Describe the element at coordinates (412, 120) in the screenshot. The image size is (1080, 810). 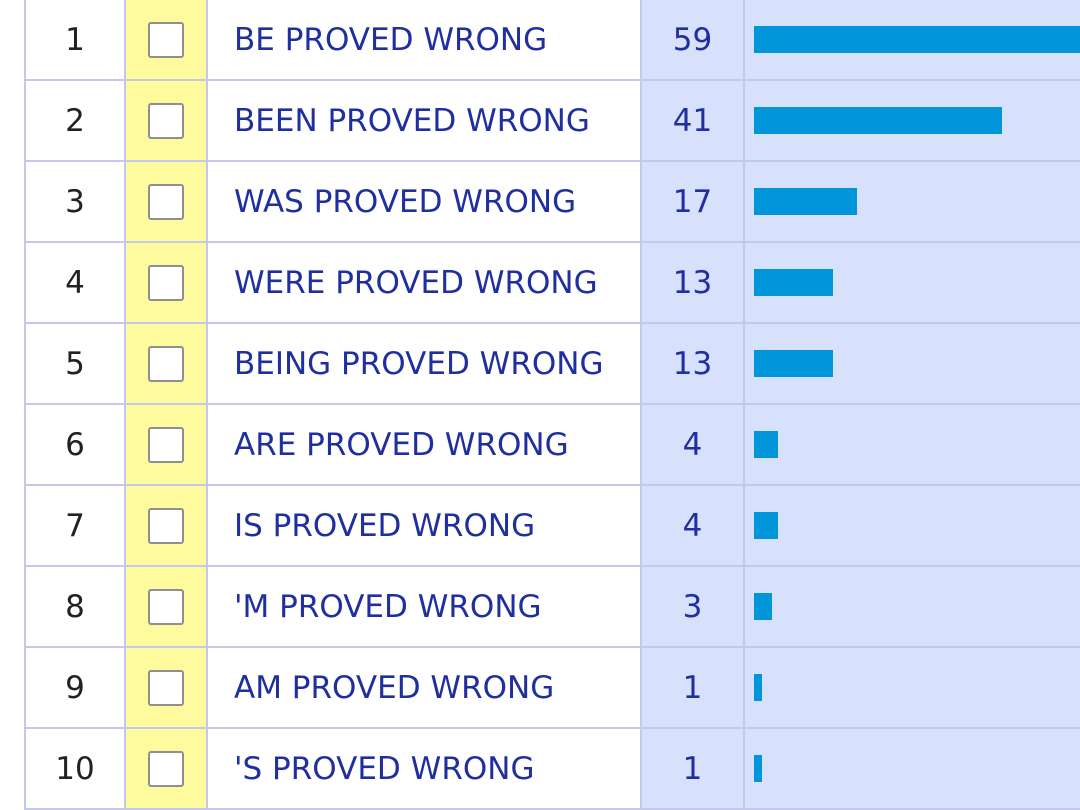
I see `phrase-link: BEEN PROVED WRONG` at that location.